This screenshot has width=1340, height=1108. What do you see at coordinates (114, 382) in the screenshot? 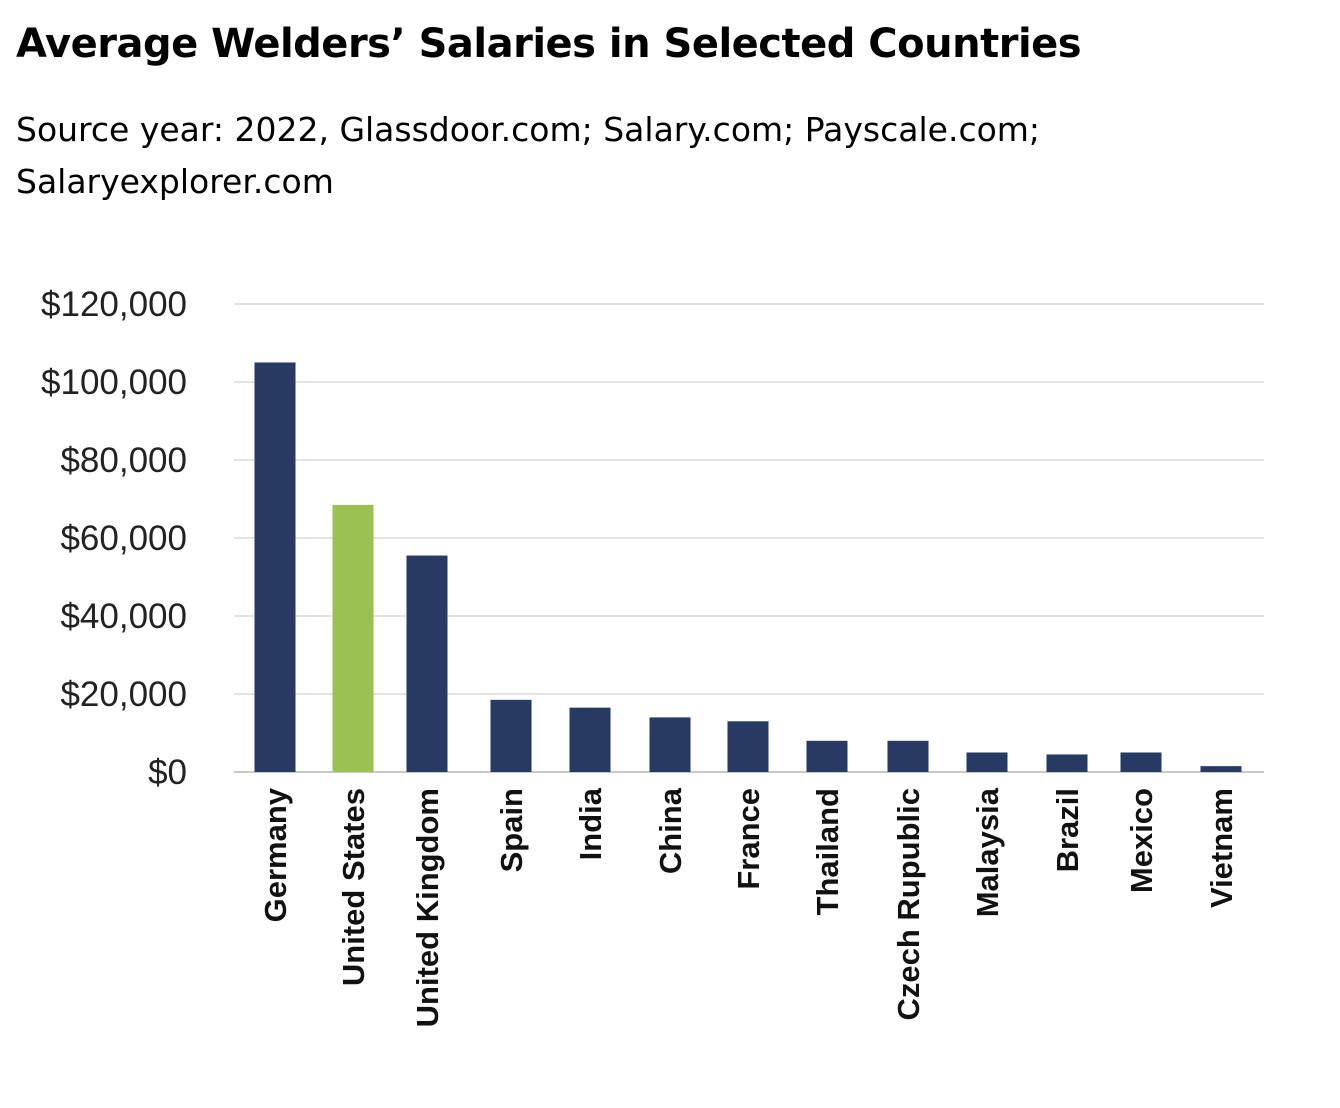
I see `y-tick-label: $100,000` at bounding box center [114, 382].